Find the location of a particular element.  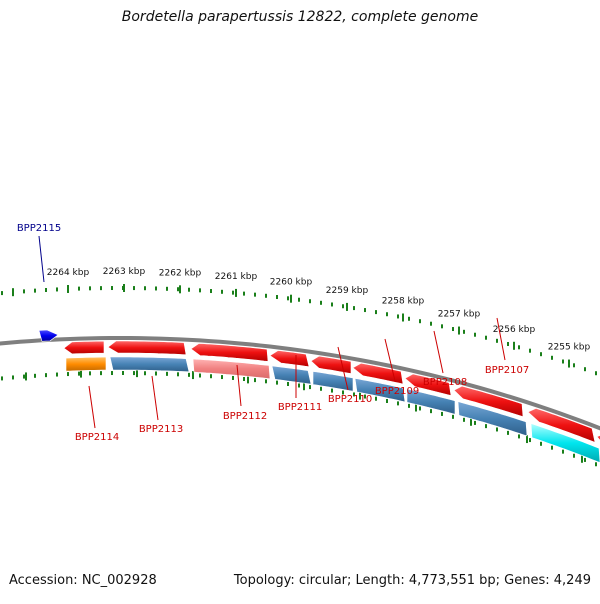

kbp-label: 2263 kbp is located at coordinates (124, 272).